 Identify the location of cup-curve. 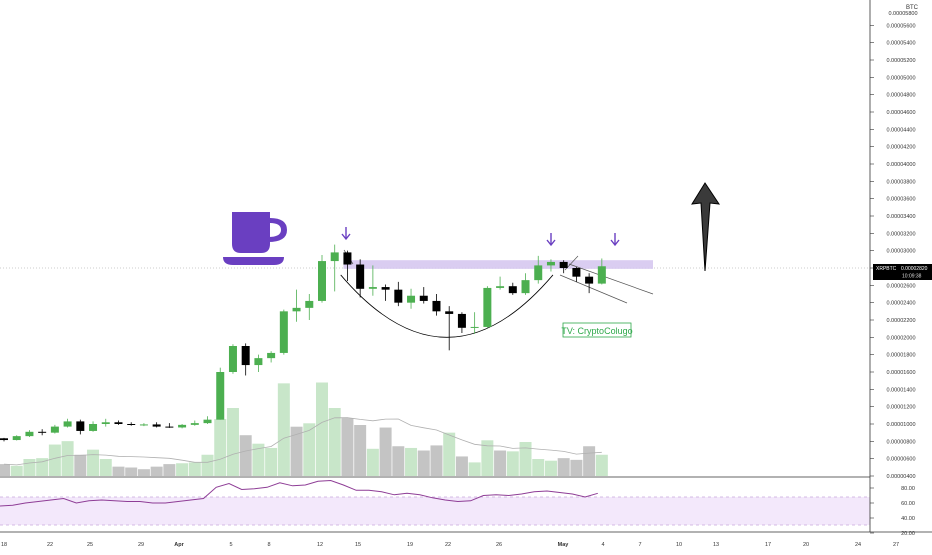
(447, 306).